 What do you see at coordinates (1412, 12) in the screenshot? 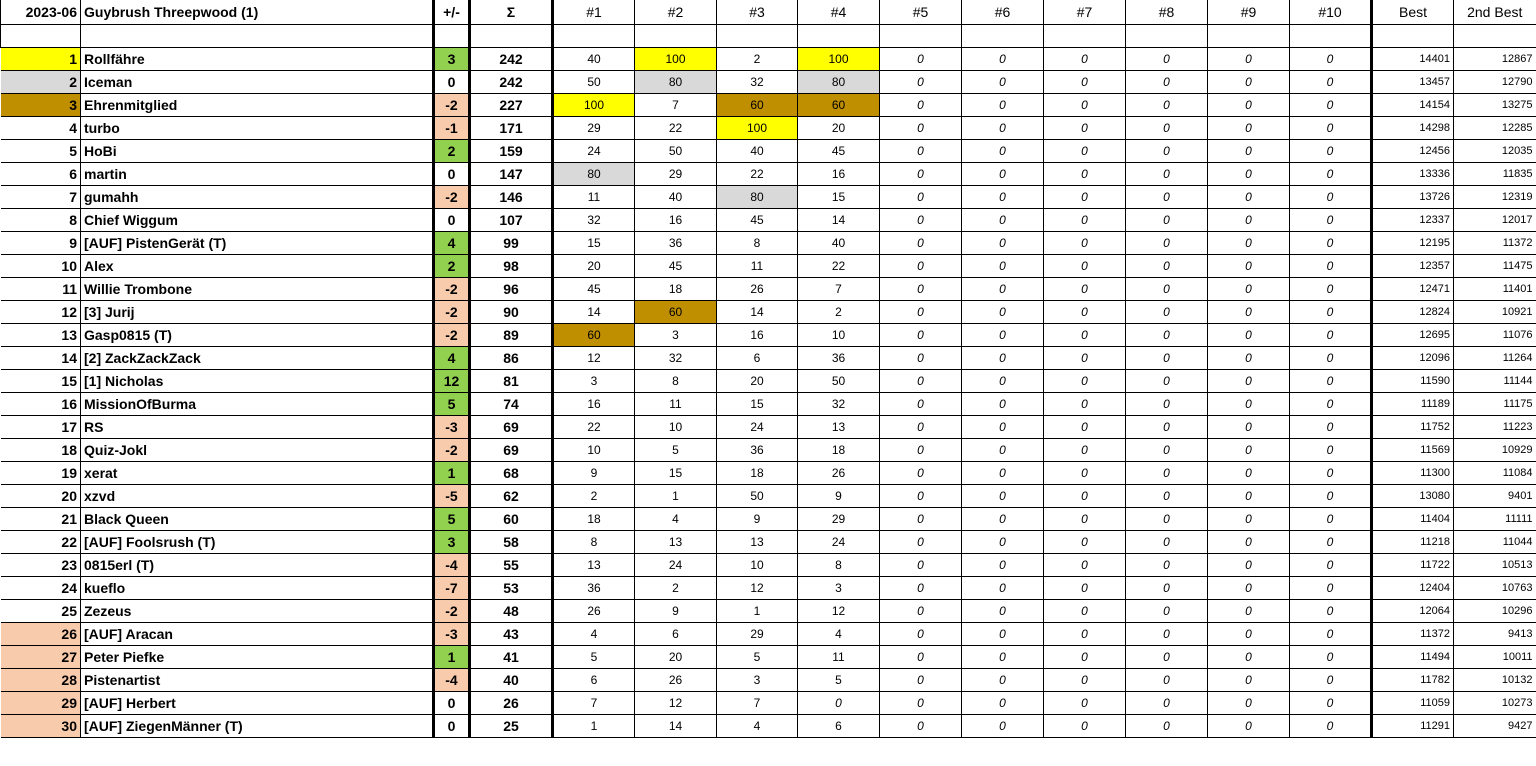
I see `best-header: Best` at bounding box center [1412, 12].